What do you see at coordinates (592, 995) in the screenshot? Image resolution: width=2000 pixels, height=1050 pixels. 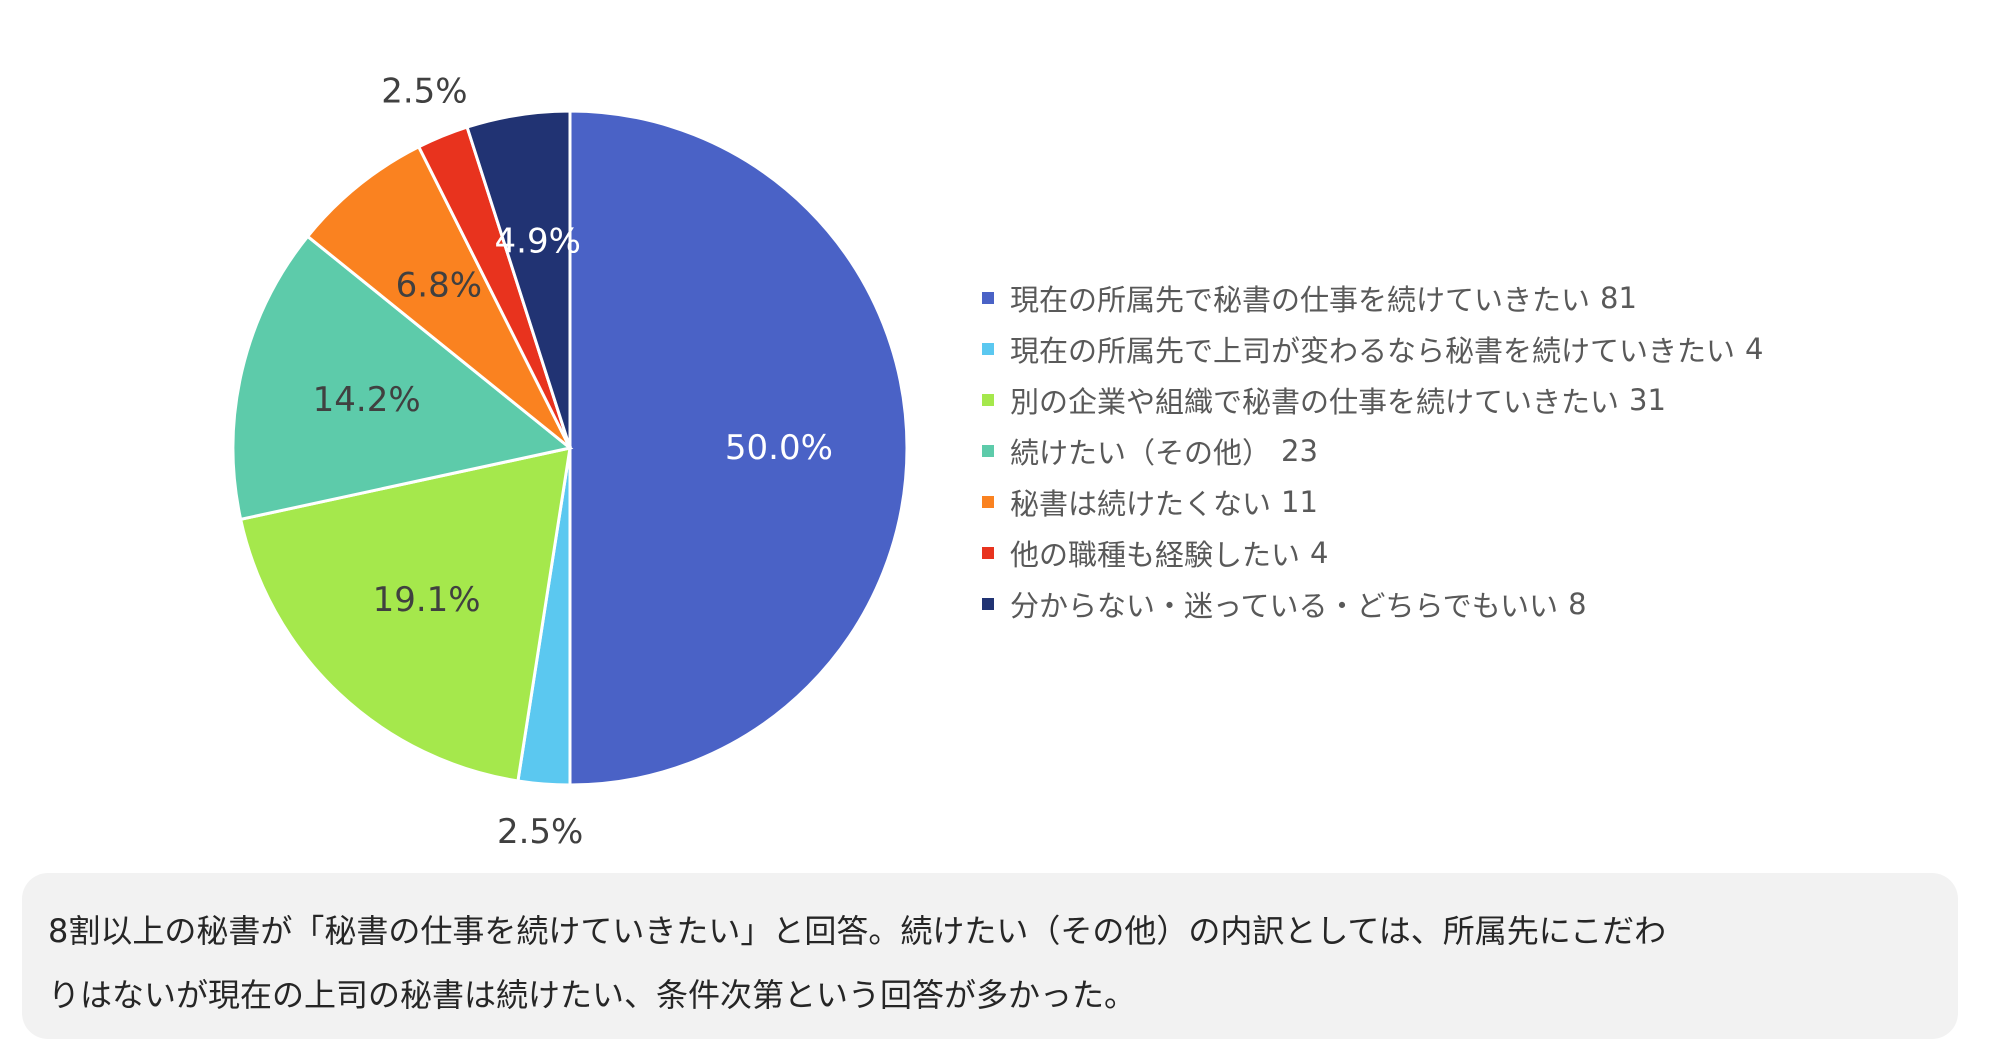 I see `summary-note-line-2: りはないが現在の上司の秘書は続けたい、条件次第という回答が多かった。` at bounding box center [592, 995].